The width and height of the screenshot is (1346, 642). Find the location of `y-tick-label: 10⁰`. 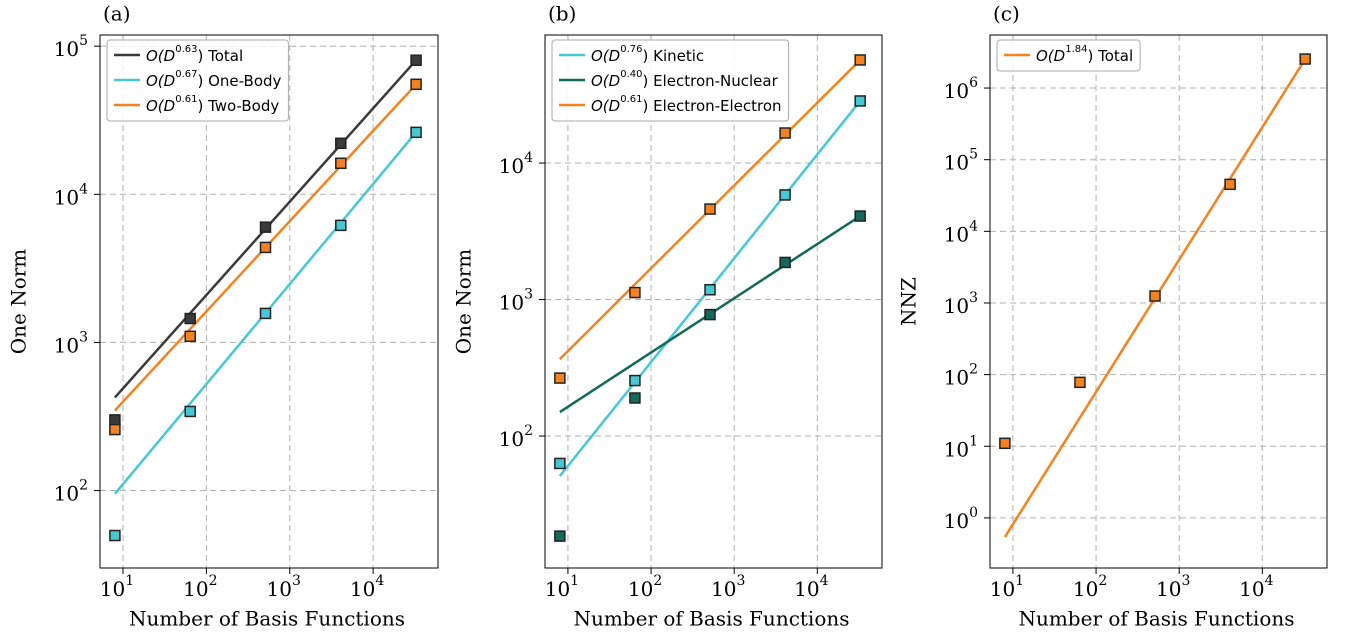

y-tick-label: 10⁰ is located at coordinates (961, 519).